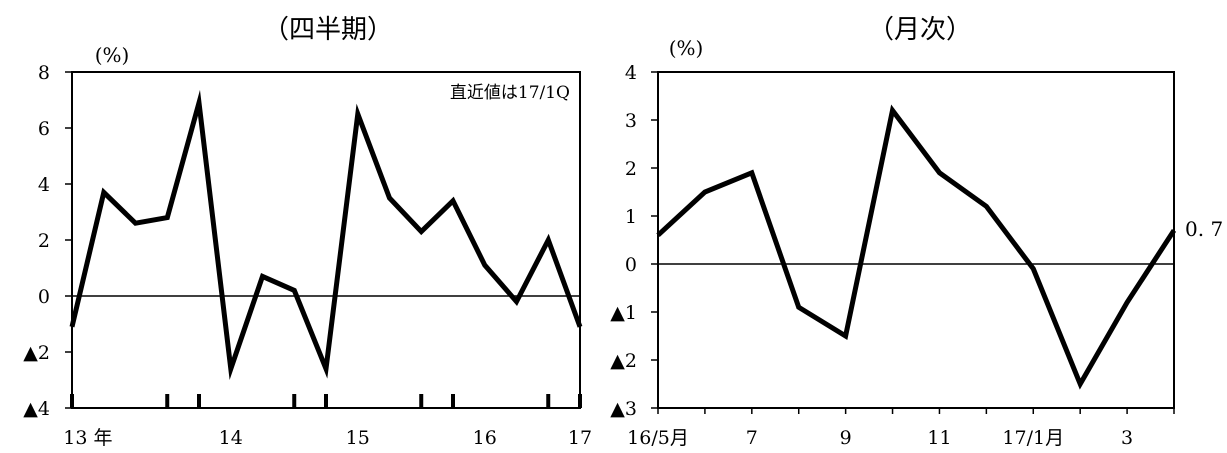  What do you see at coordinates (939, 437) in the screenshot?
I see `monthly-x-tick-label: 11` at bounding box center [939, 437].